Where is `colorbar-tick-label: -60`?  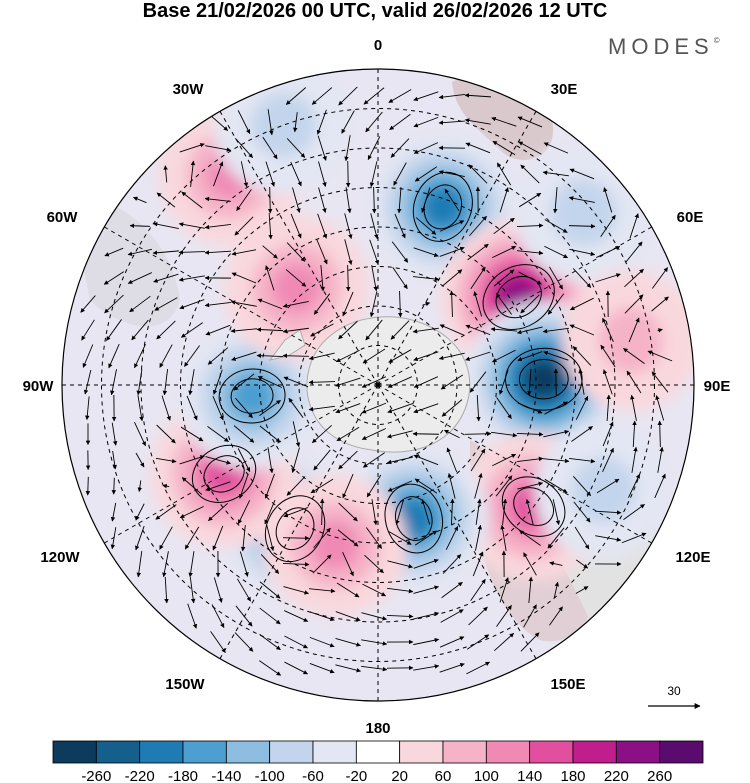 colorbar-tick-label: -60 is located at coordinates (313, 775).